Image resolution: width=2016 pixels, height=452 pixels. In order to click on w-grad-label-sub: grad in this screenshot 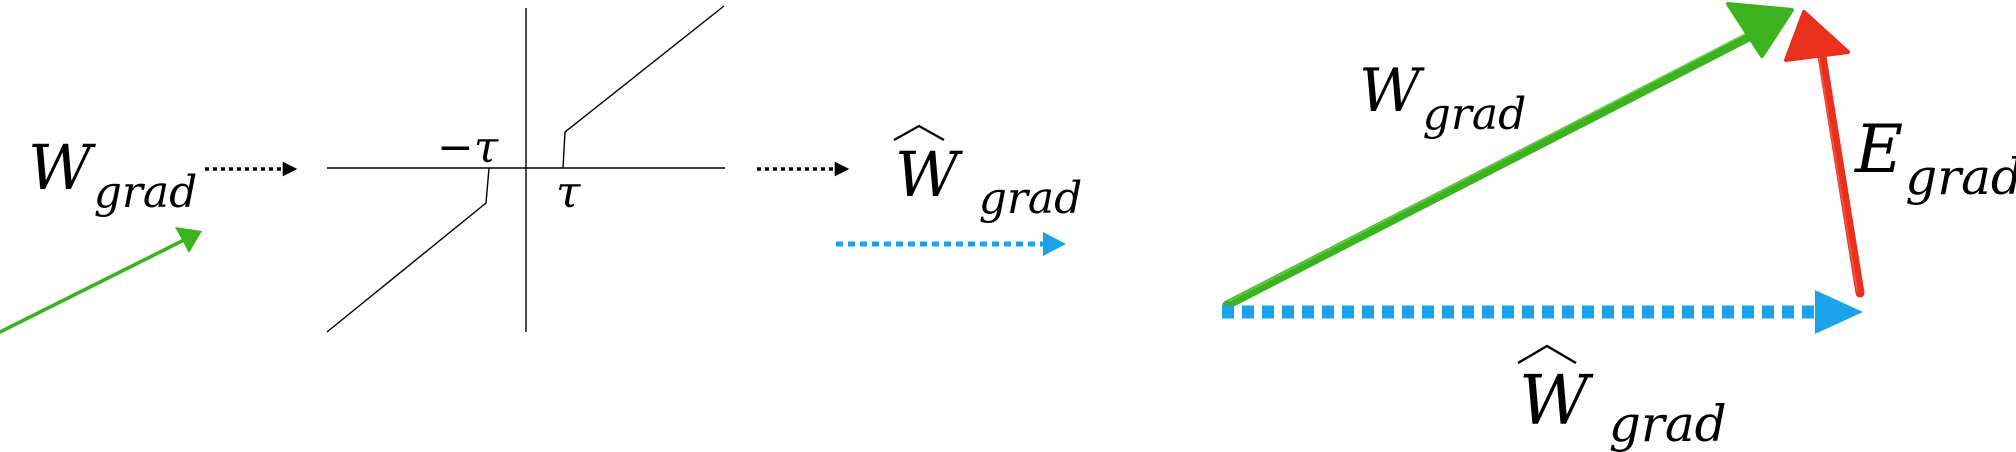, I will do `click(1475, 114)`.